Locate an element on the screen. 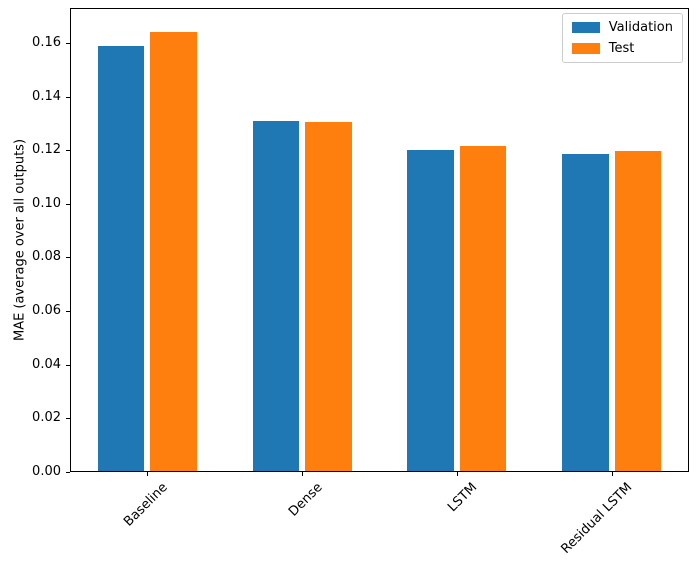 Image resolution: width=700 pixels, height=572 pixels. bar-validation-baseline is located at coordinates (121, 258).